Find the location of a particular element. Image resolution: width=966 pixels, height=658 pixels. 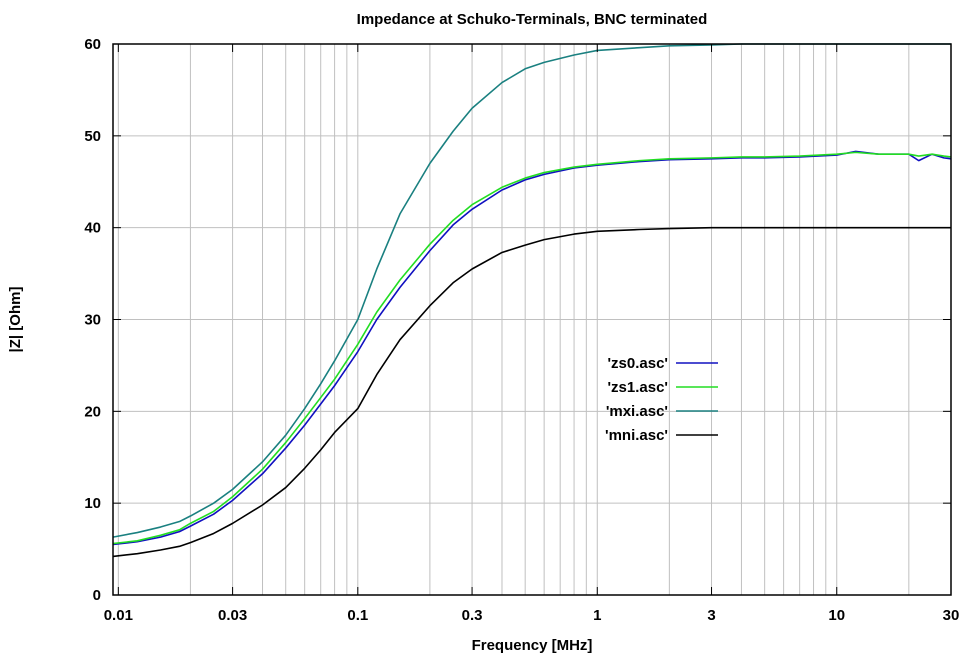

y-tick-label: 10 is located at coordinates (92, 503).